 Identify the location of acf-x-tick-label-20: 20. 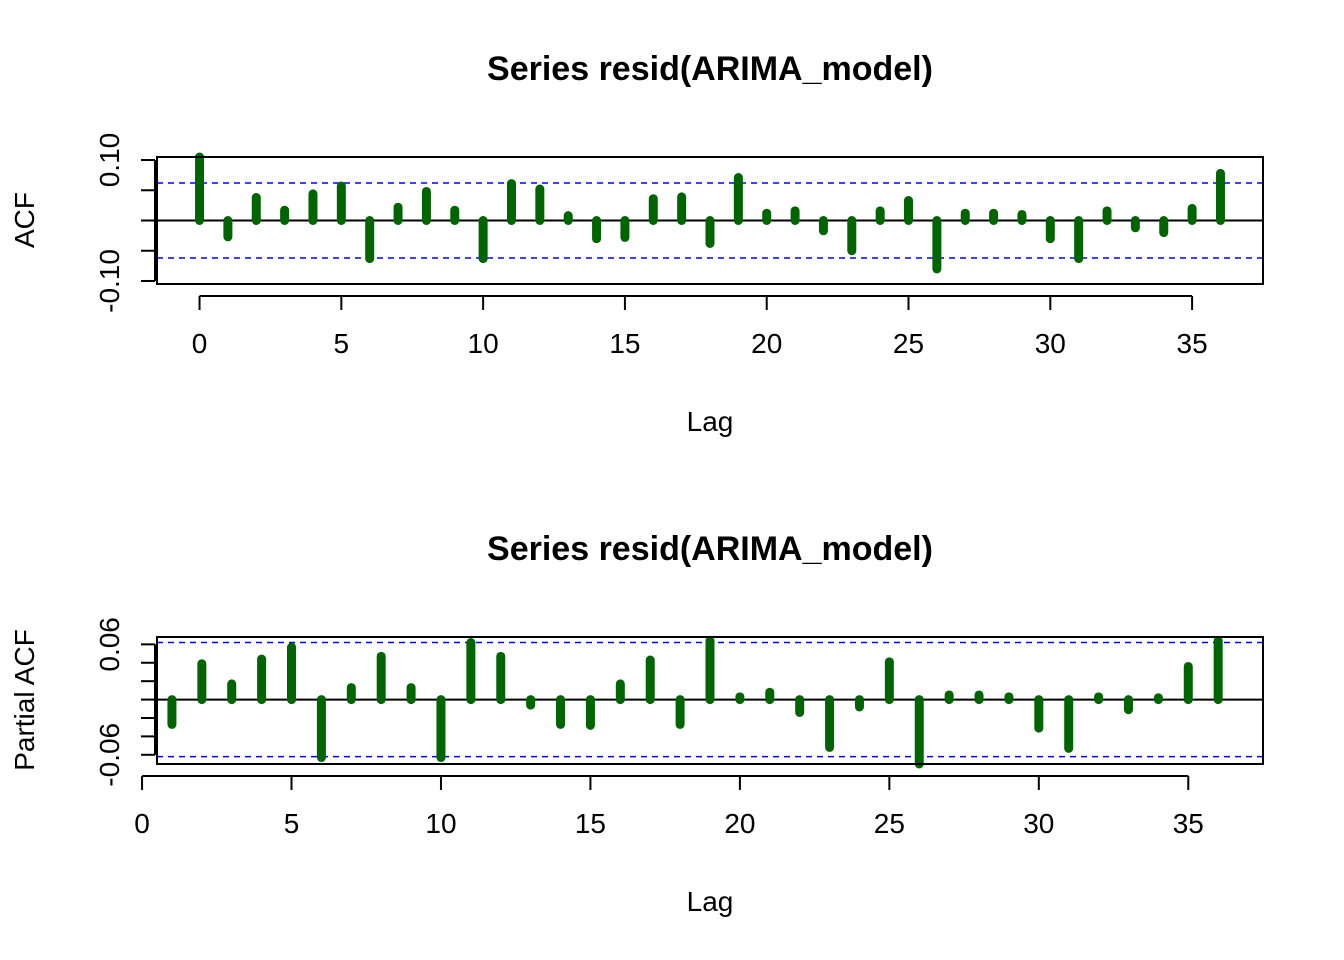
(766, 343).